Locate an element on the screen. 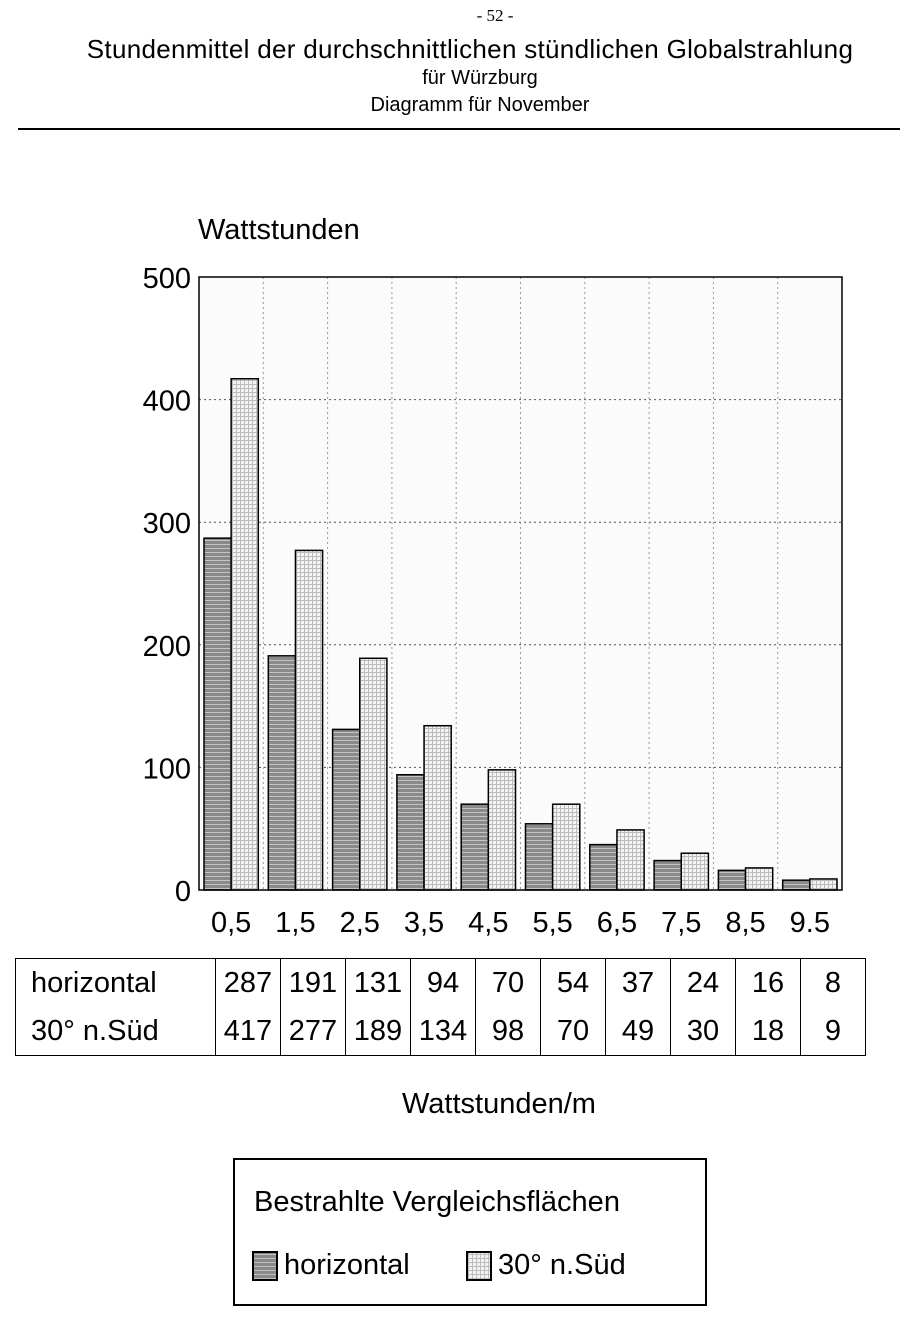 This screenshot has height=1317, width=900. y-tick-label: 400 is located at coordinates (167, 402).